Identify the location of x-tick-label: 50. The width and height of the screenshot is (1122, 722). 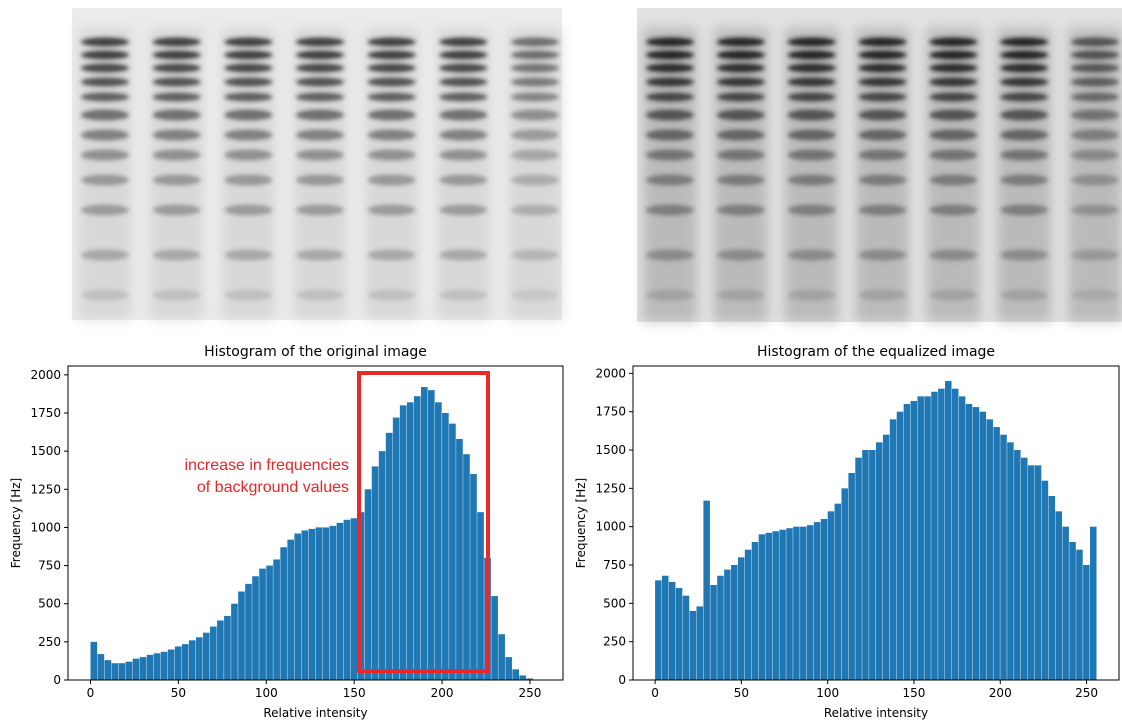
(178, 693).